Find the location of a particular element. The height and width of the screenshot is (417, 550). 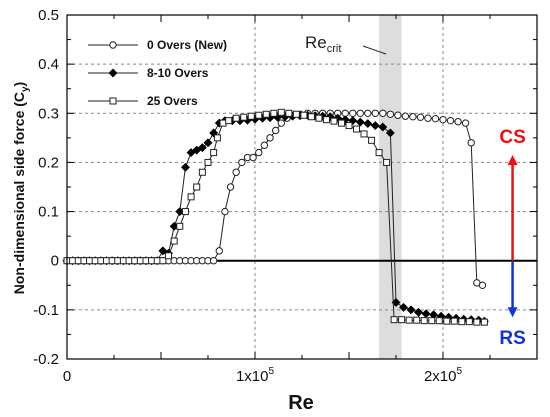

x-tick-label-base: 2x10 is located at coordinates (440, 376).